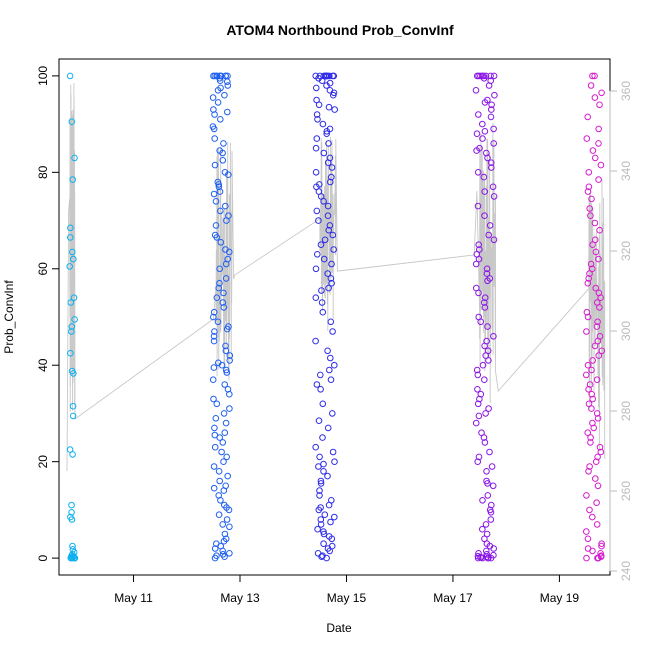 The height and width of the screenshot is (655, 650). Describe the element at coordinates (43, 76) in the screenshot. I see `y-tick-label: 100` at that location.